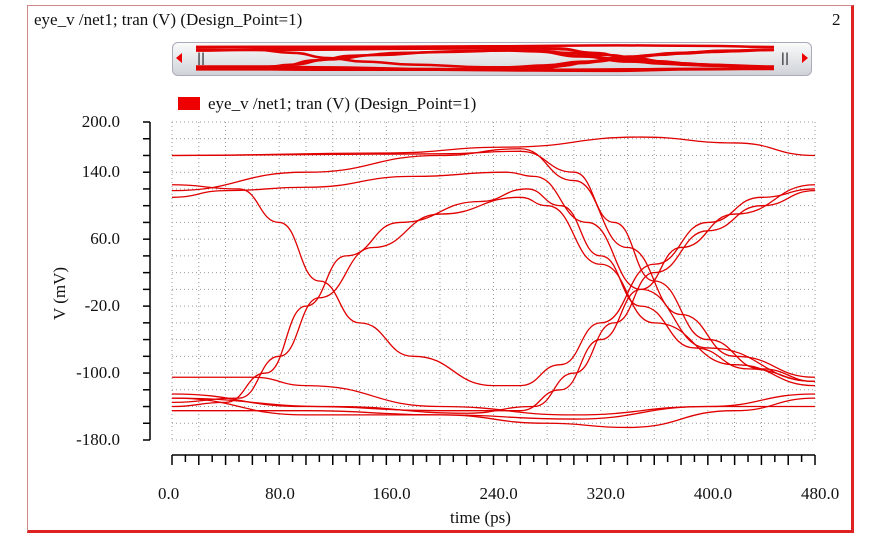  Describe the element at coordinates (98, 373) in the screenshot. I see `y-tick-label: -100.0` at that location.